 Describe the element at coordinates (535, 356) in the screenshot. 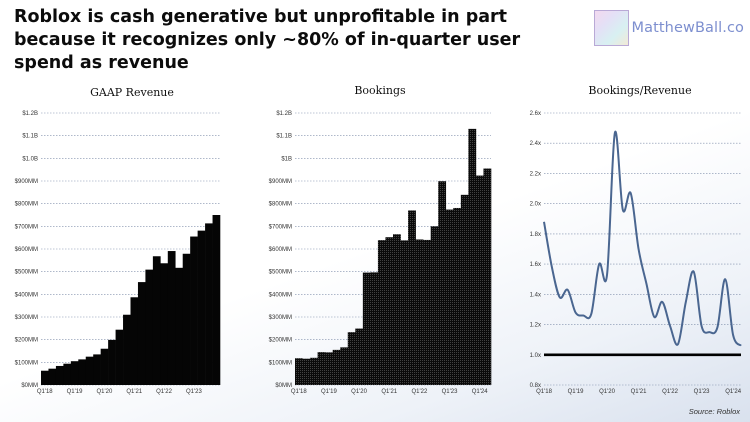

I see `y-tick-label: 1.0x` at that location.